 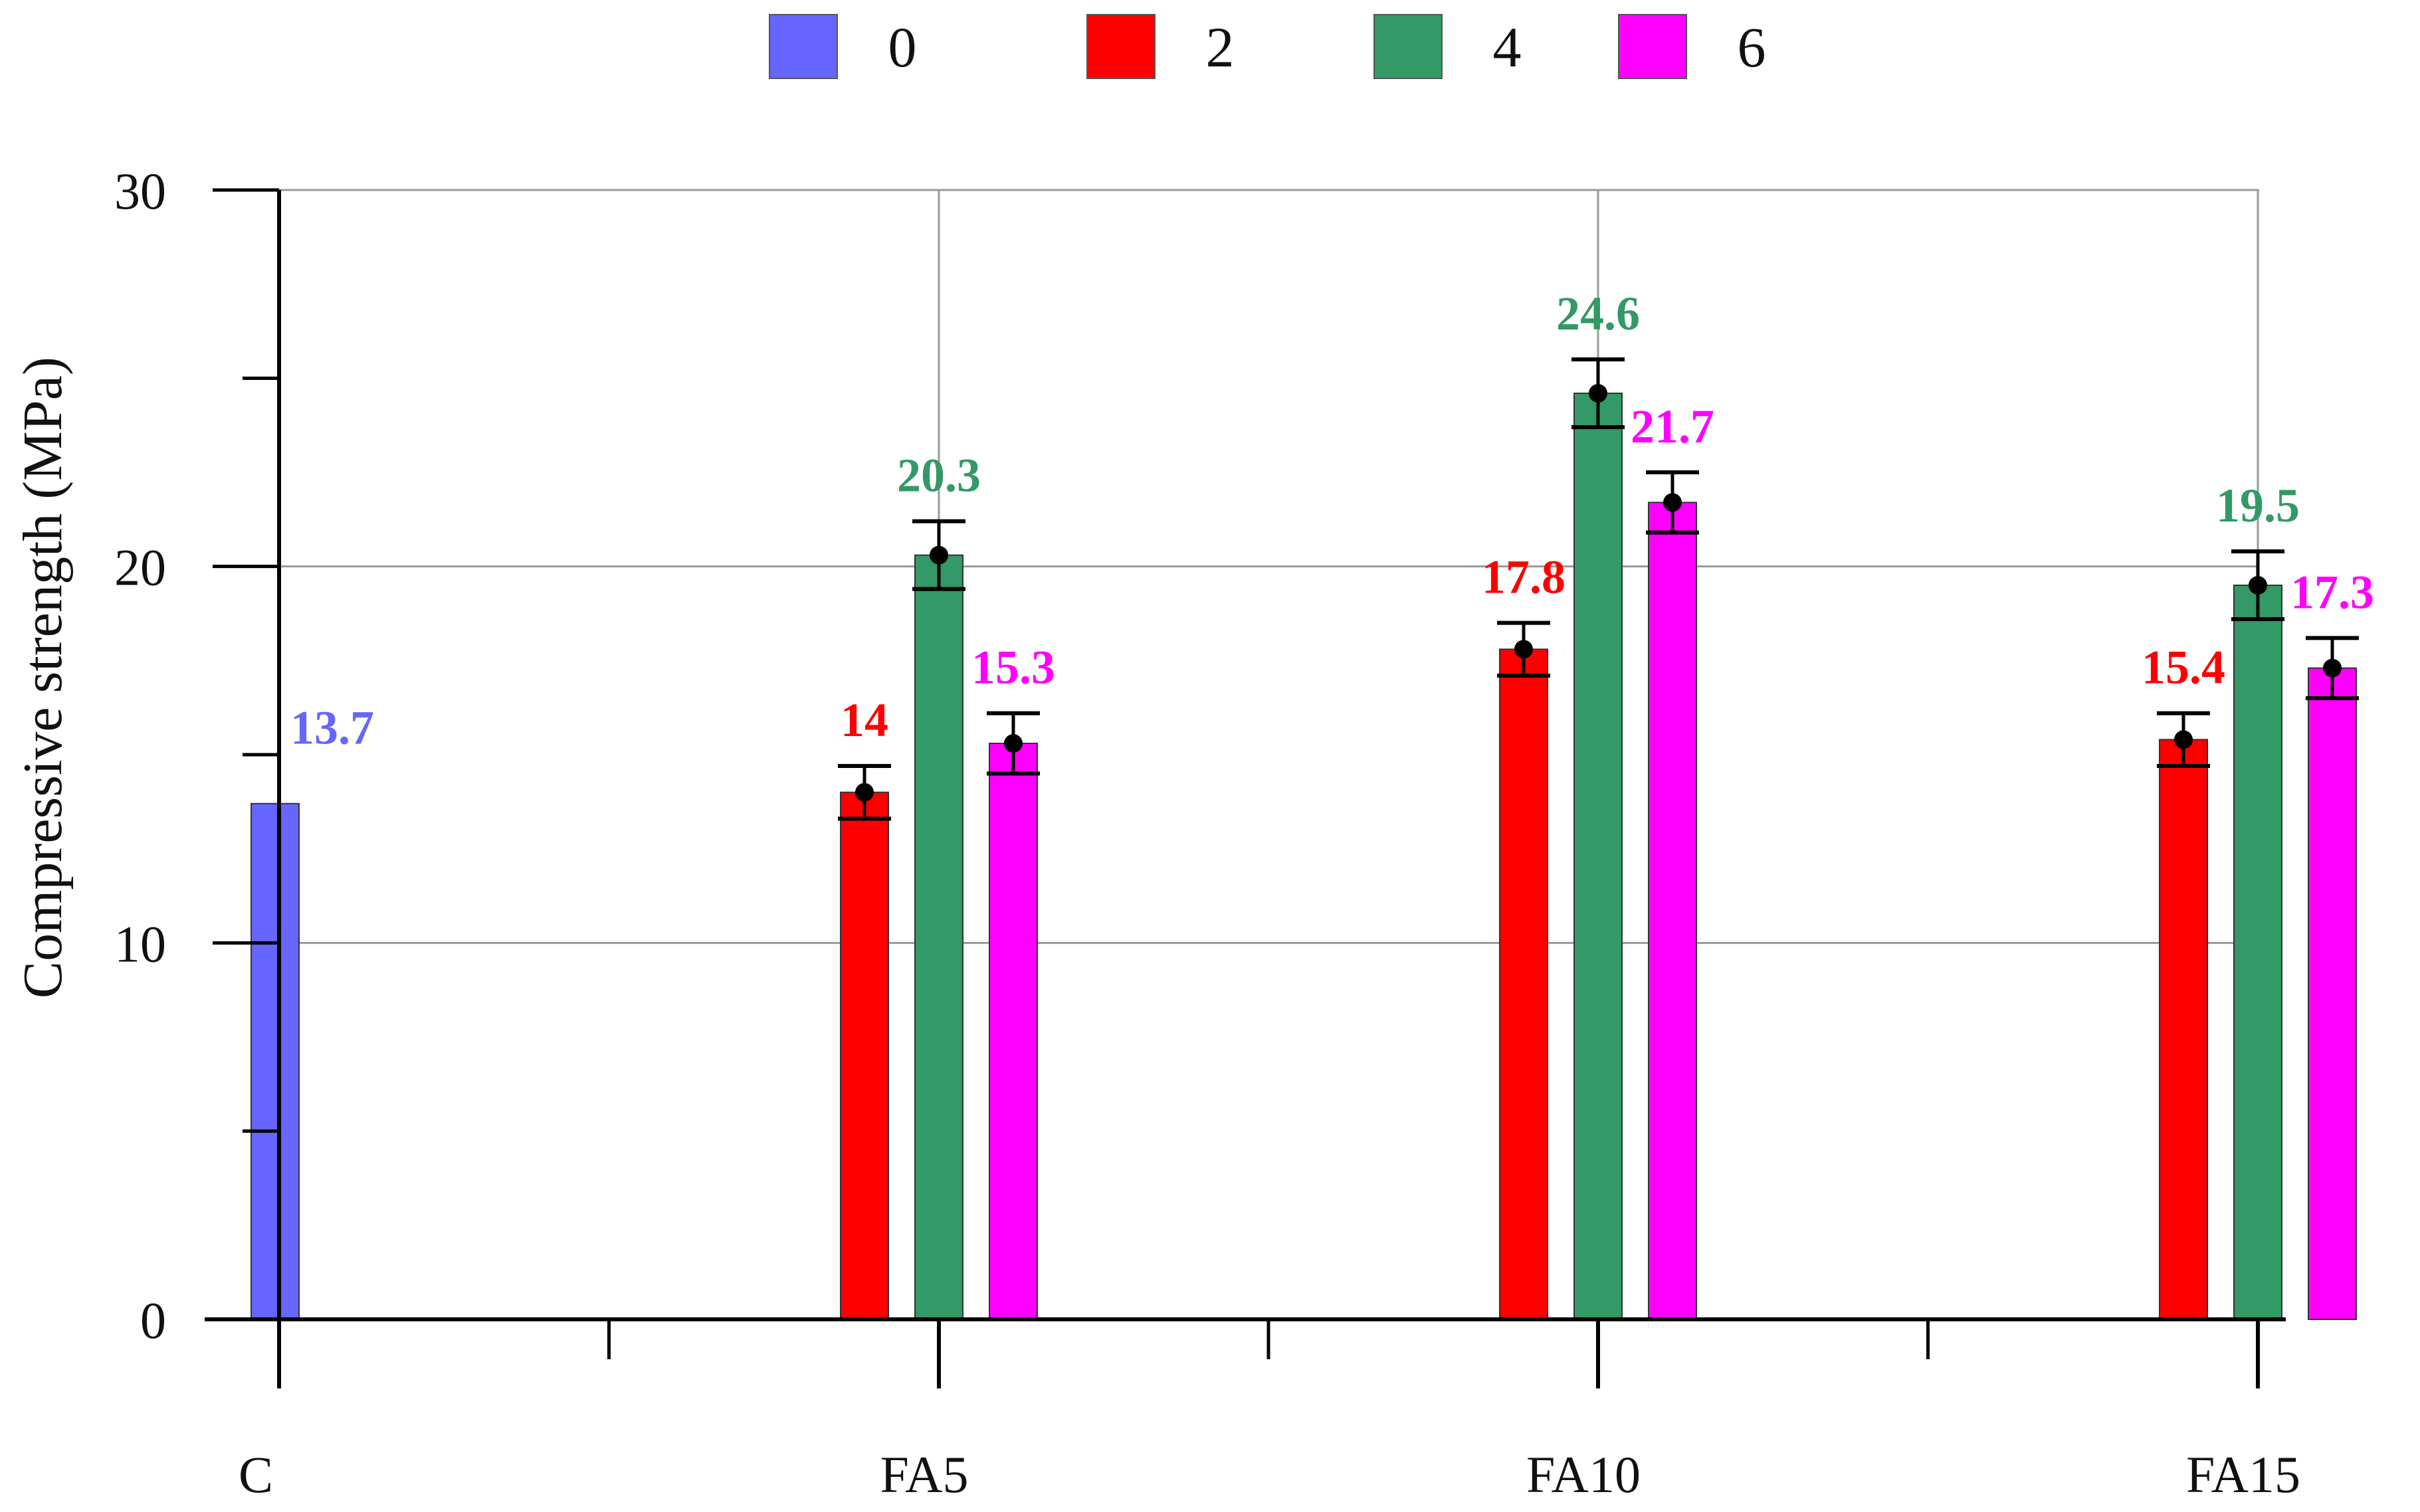 What do you see at coordinates (1598, 313) in the screenshot?
I see `data-label: 24.6` at bounding box center [1598, 313].